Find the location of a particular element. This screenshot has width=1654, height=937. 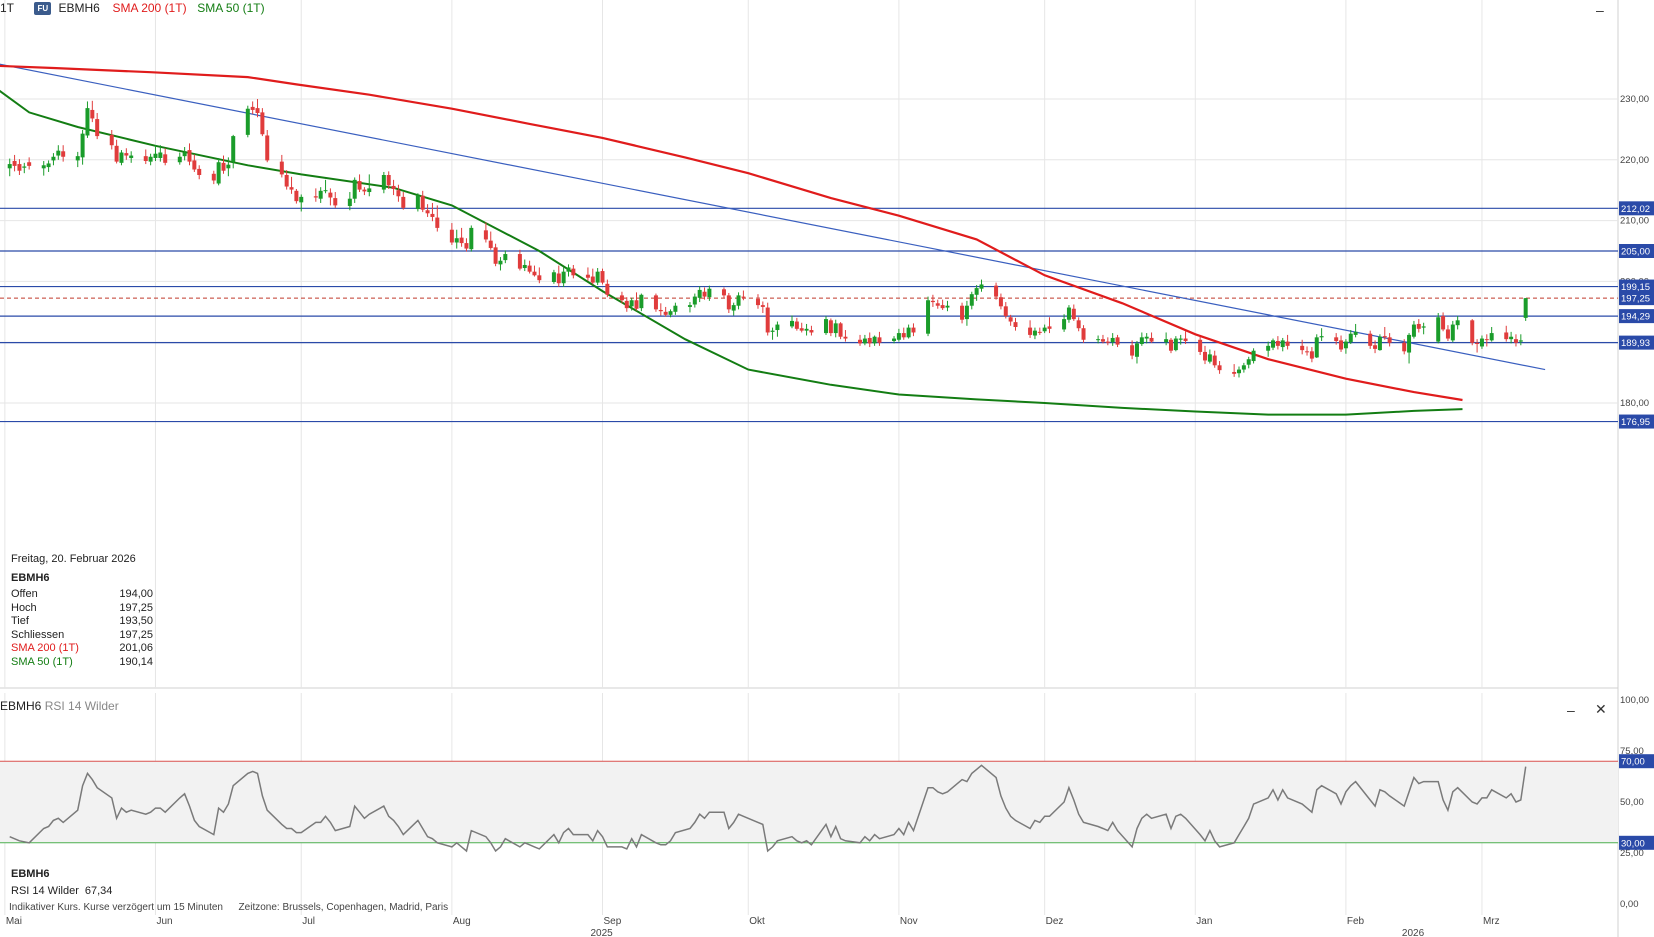

x-tick-label: Aug is located at coordinates (462, 921).